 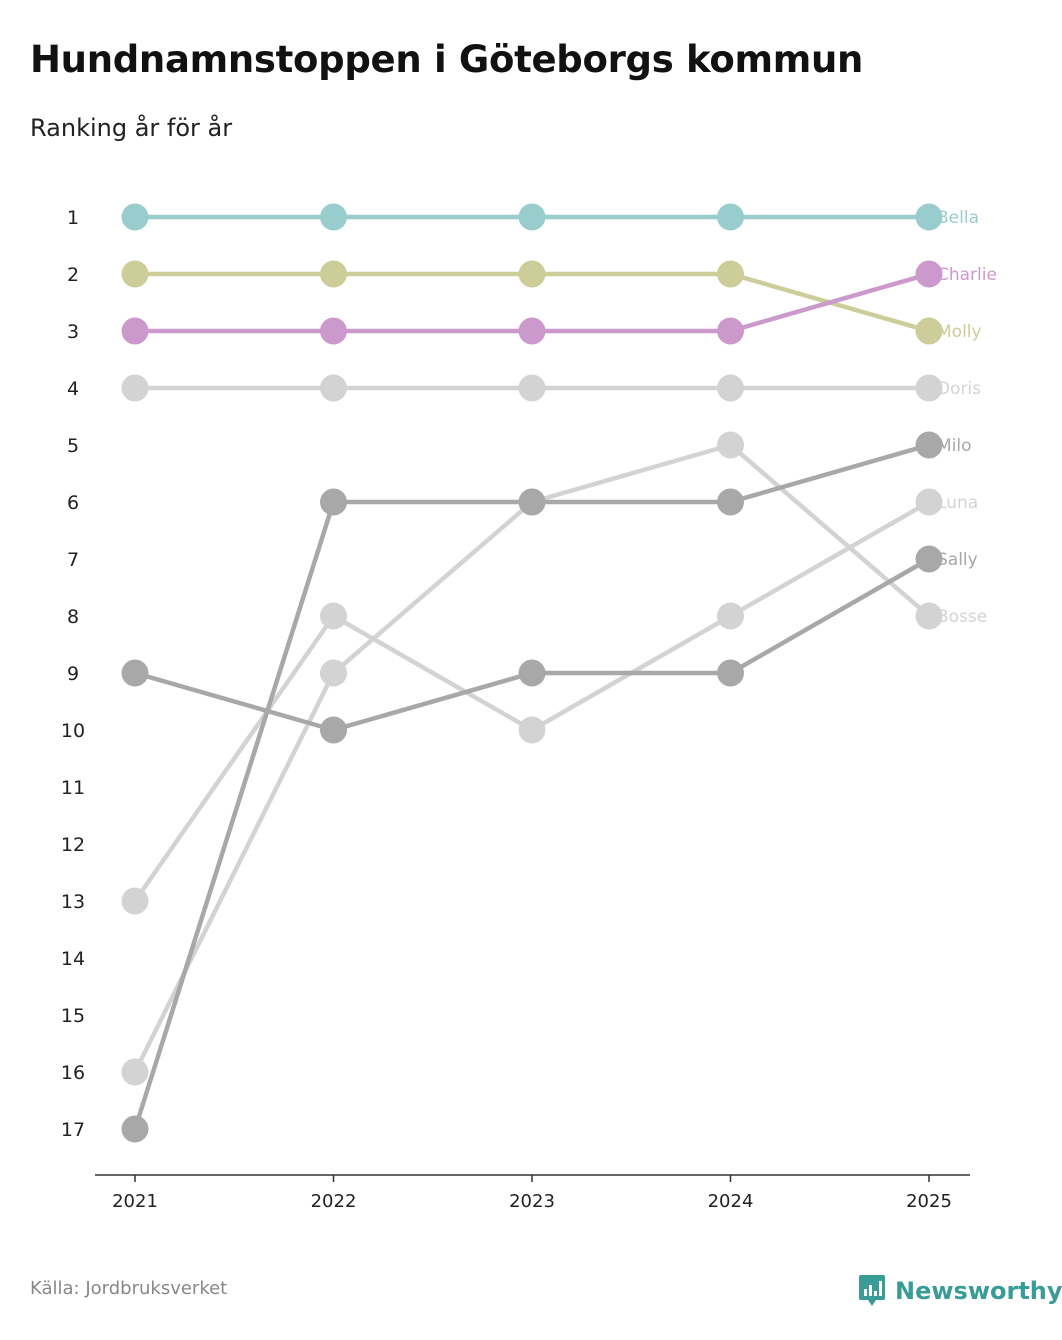 What do you see at coordinates (962, 617) in the screenshot?
I see `series-label-bosse: Bosse` at bounding box center [962, 617].